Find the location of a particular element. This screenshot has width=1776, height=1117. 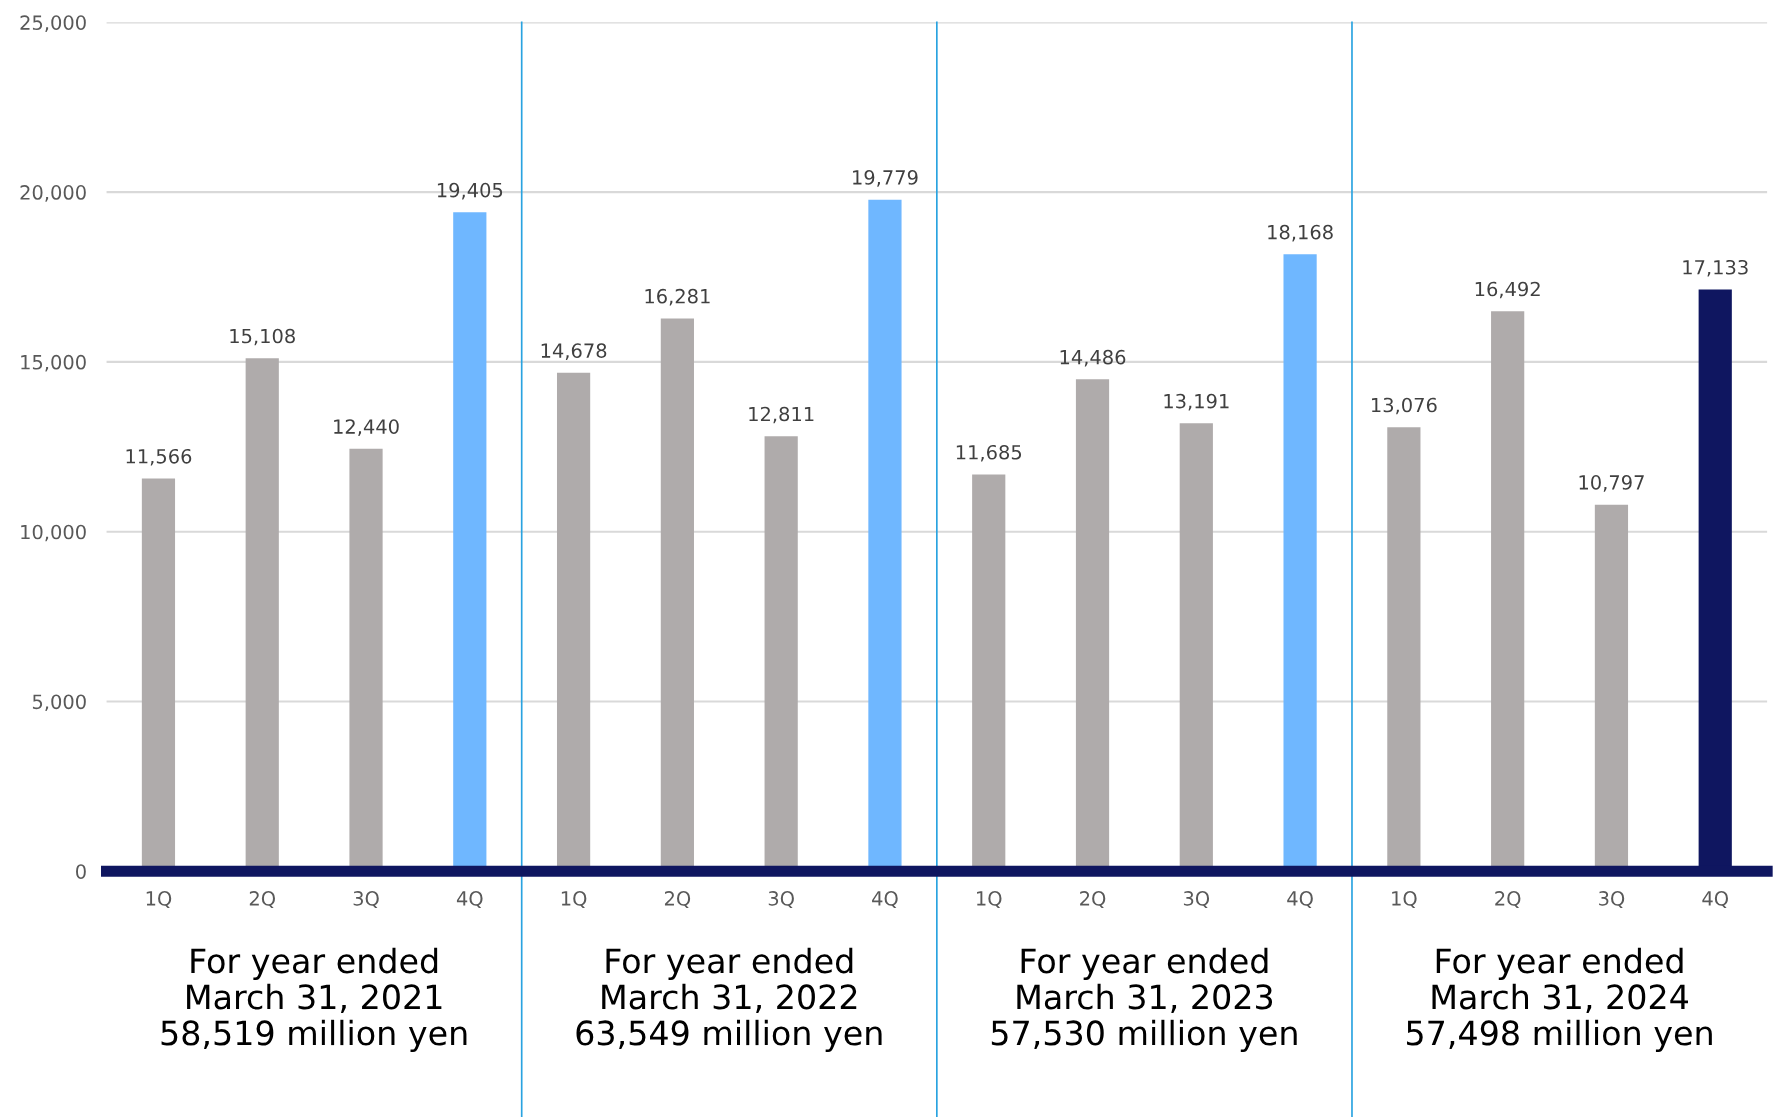

data-label: 11,685 is located at coordinates (989, 453).